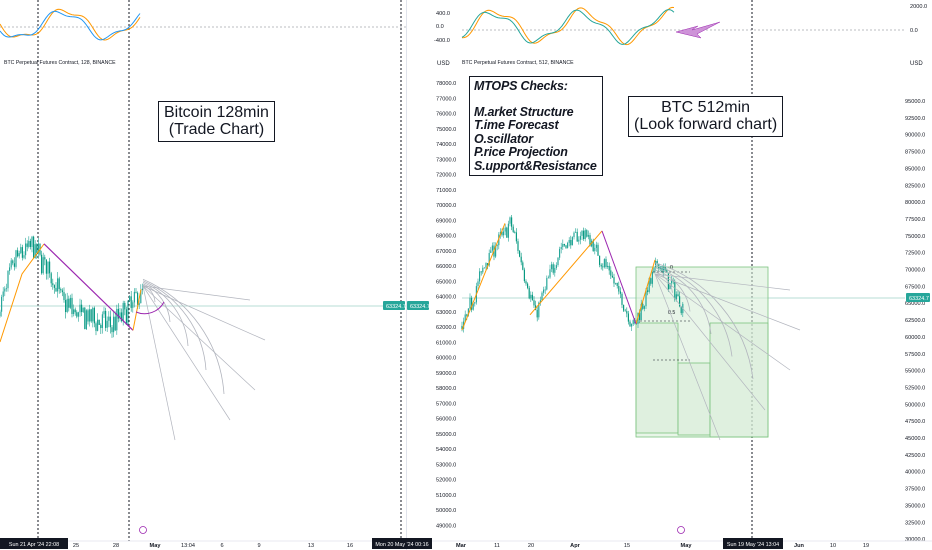 The height and width of the screenshot is (550, 932). I want to click on left-x-tick: 6, so click(221, 546).